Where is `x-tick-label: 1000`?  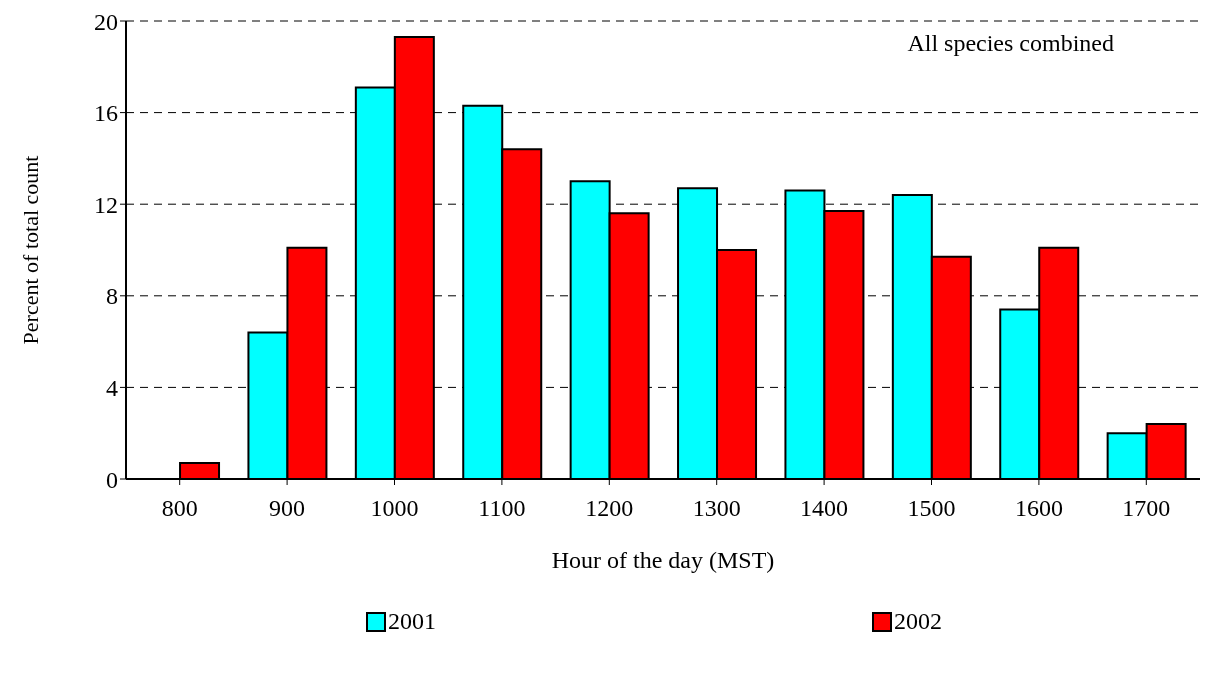 x-tick-label: 1000 is located at coordinates (394, 508).